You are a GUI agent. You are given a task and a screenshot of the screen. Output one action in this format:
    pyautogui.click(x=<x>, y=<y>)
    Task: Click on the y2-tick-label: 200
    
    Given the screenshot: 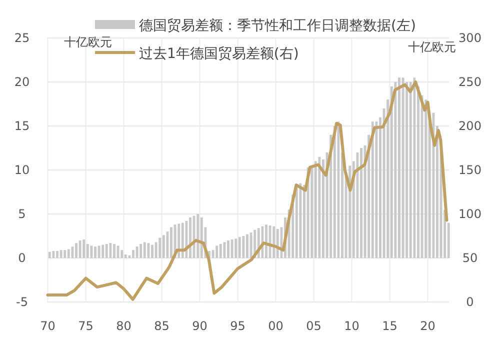 What is the action you would take?
    pyautogui.click(x=470, y=126)
    